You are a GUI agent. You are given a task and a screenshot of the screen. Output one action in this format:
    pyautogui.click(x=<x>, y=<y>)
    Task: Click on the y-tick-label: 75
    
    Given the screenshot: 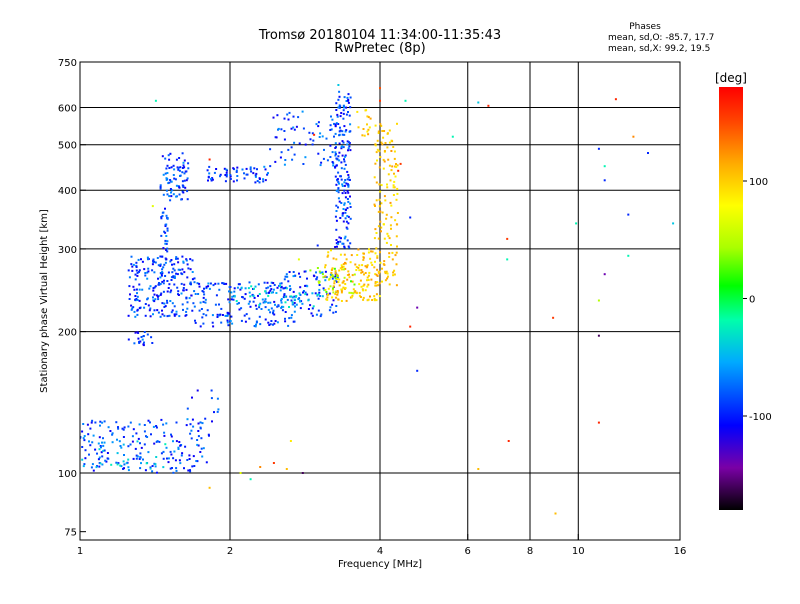 What is the action you would take?
    pyautogui.click(x=70, y=533)
    